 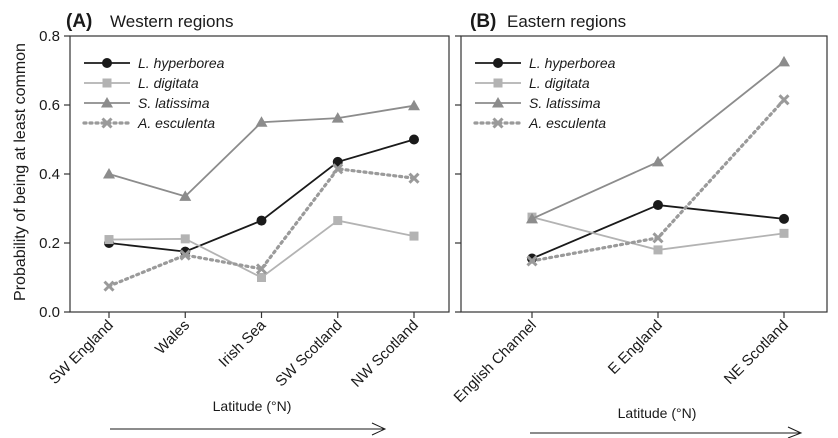 I want to click on panel-b-category-labels: English Channel E England NE Scotland, so click(x=621, y=361).